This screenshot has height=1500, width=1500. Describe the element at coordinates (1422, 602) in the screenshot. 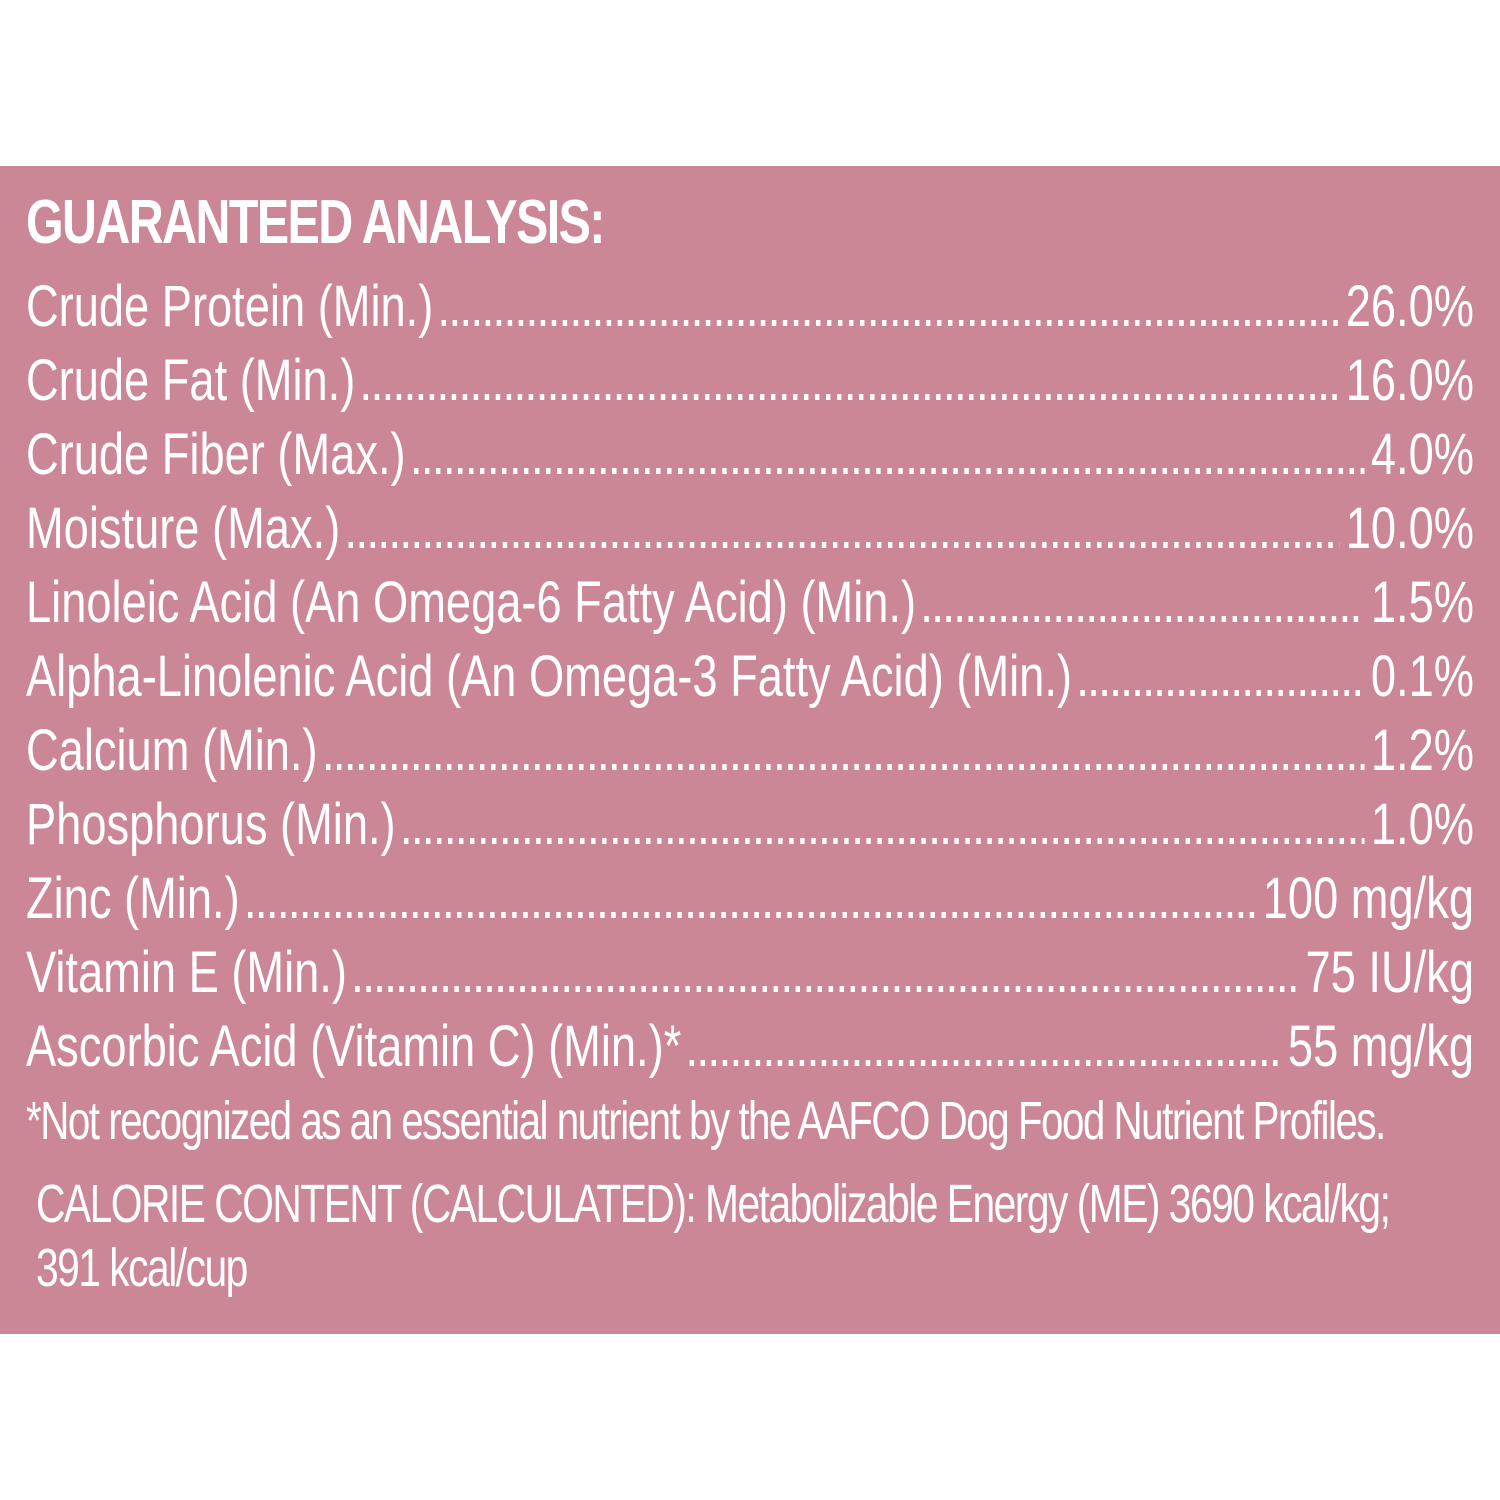

I see `nutrient-value: 1.5%` at that location.